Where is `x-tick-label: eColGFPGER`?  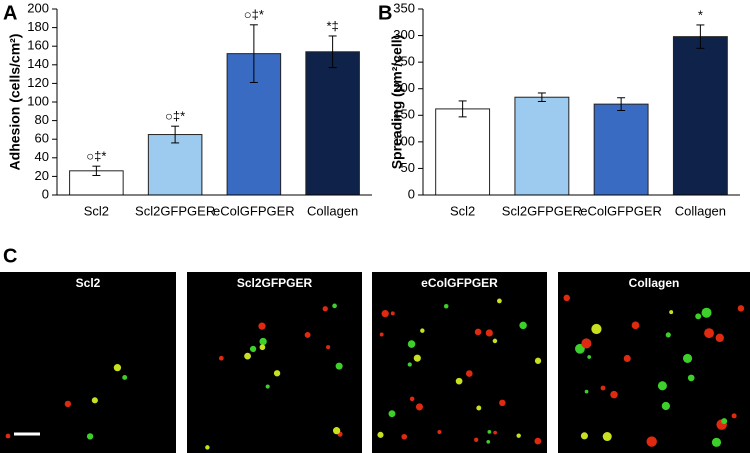
x-tick-label: eColGFPGER is located at coordinates (621, 210).